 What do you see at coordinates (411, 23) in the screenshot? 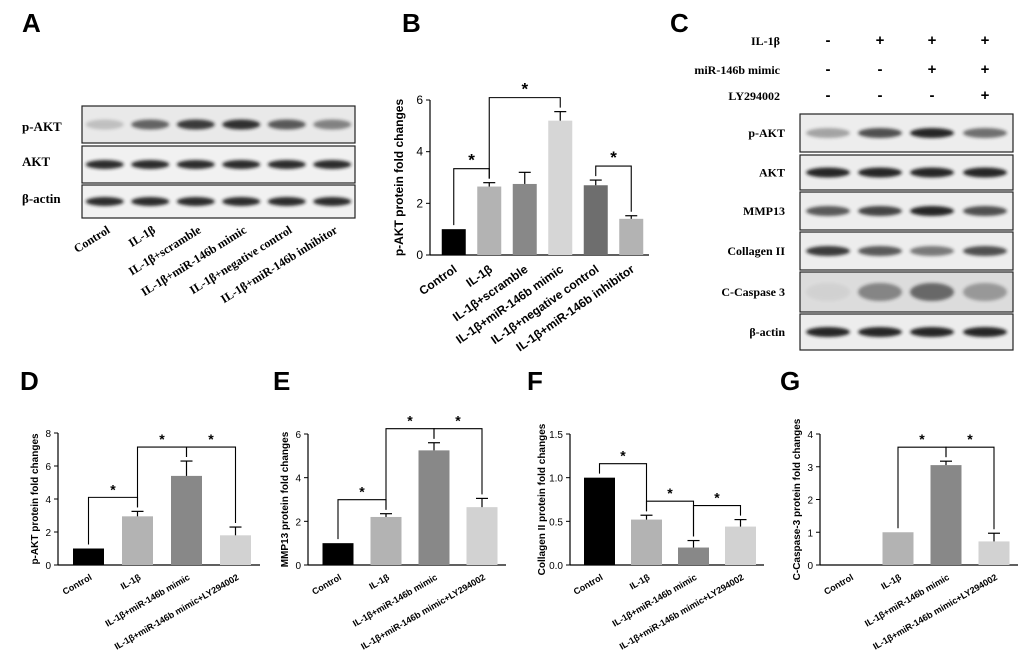
I see `panel-letter-b: B` at bounding box center [411, 23].